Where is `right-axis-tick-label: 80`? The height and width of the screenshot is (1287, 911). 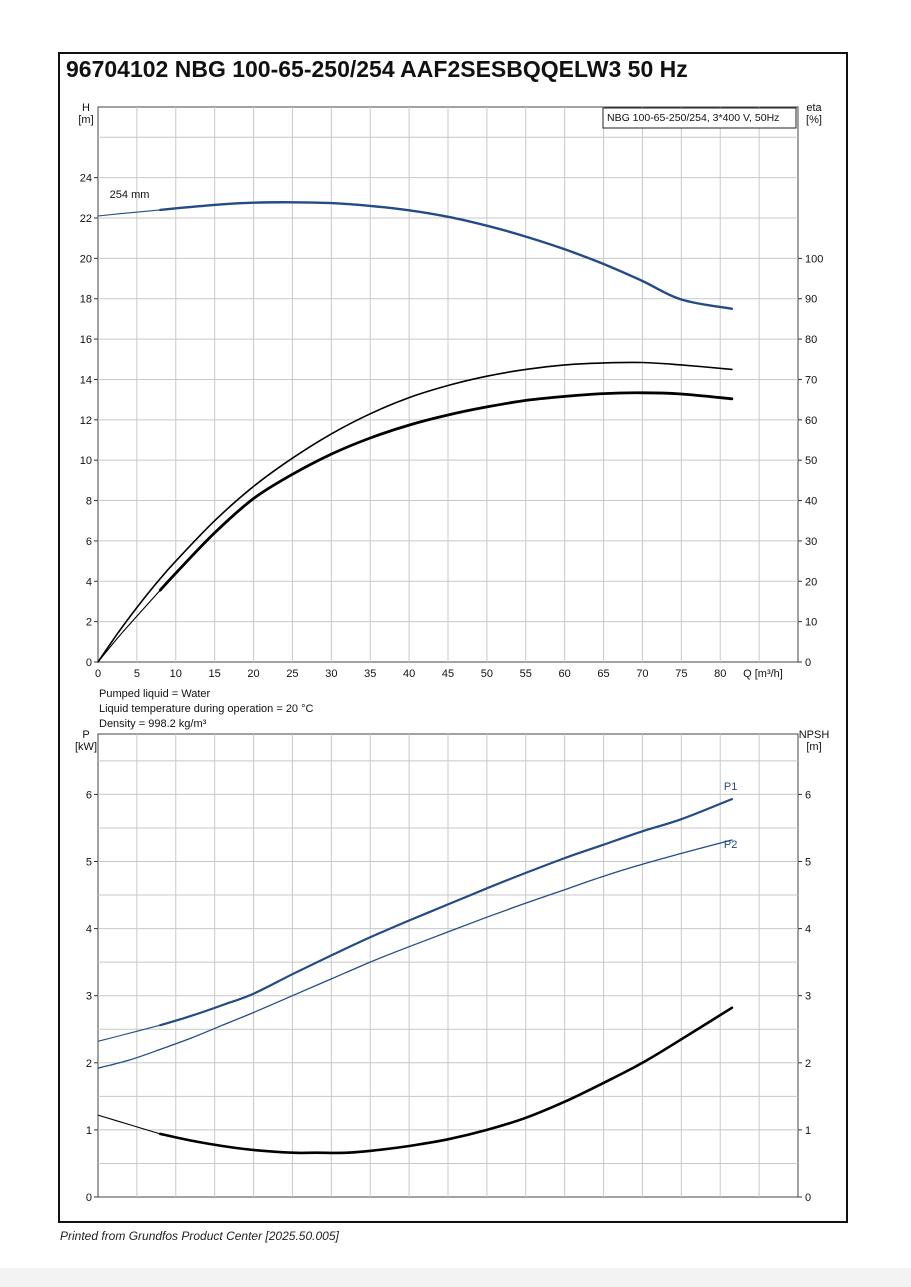 right-axis-tick-label: 80 is located at coordinates (811, 340).